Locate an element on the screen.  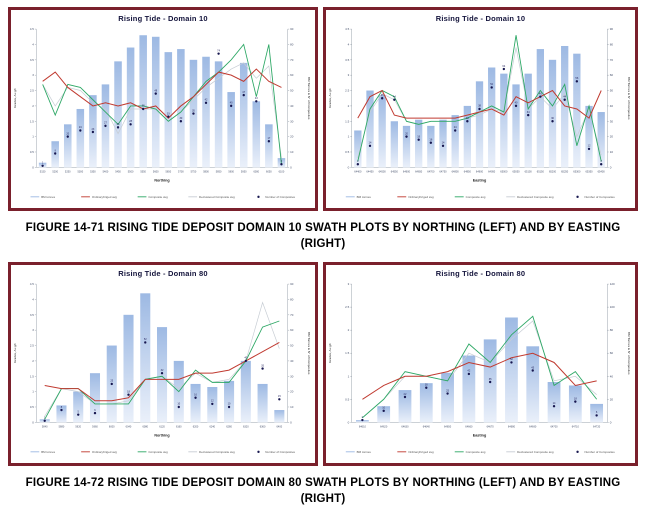
svg-text: 90 is located at coordinates (612, 29).